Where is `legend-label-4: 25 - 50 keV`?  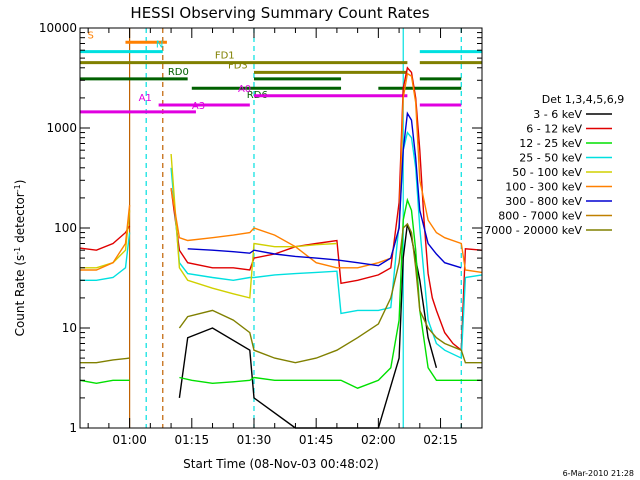 legend-label-4: 25 - 50 keV is located at coordinates (550, 158).